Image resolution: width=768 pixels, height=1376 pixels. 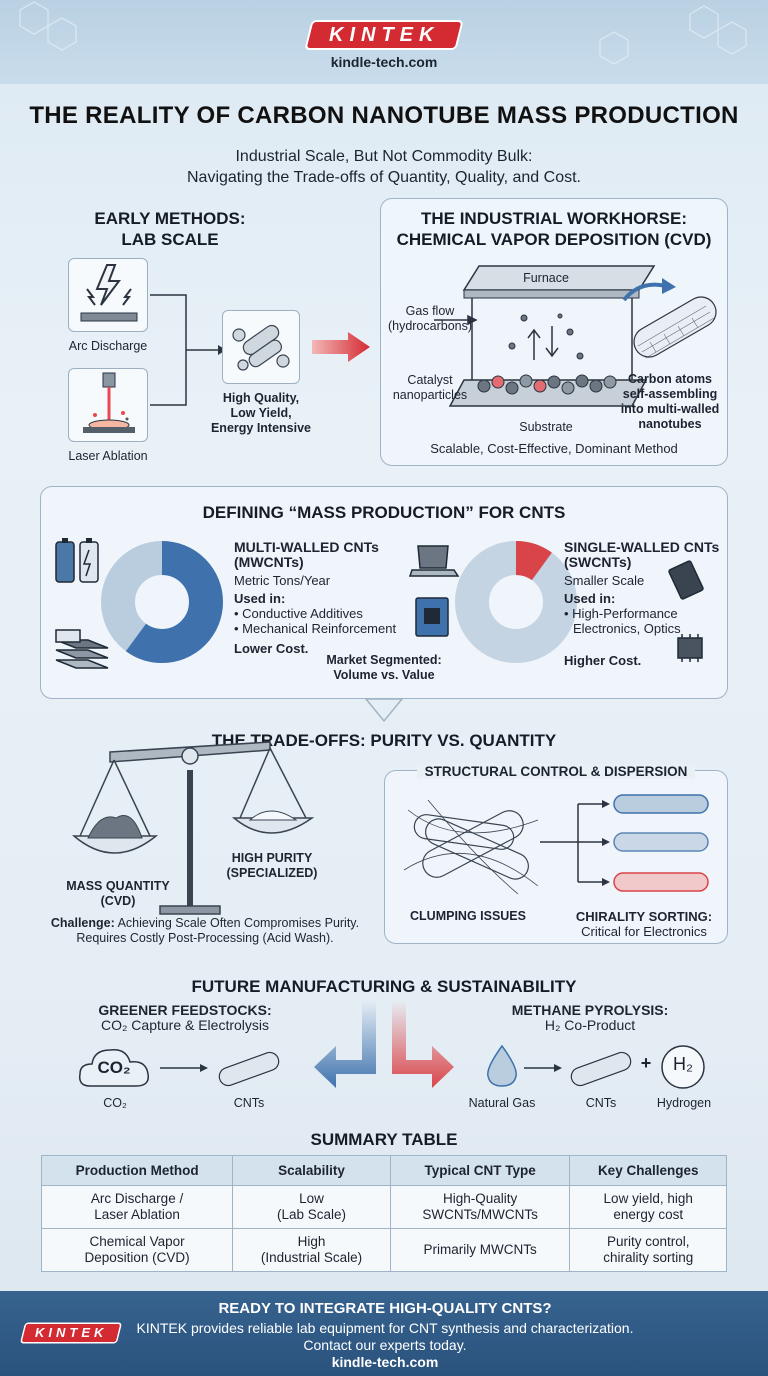 What do you see at coordinates (434, 561) in the screenshot?
I see `laptop-icon` at bounding box center [434, 561].